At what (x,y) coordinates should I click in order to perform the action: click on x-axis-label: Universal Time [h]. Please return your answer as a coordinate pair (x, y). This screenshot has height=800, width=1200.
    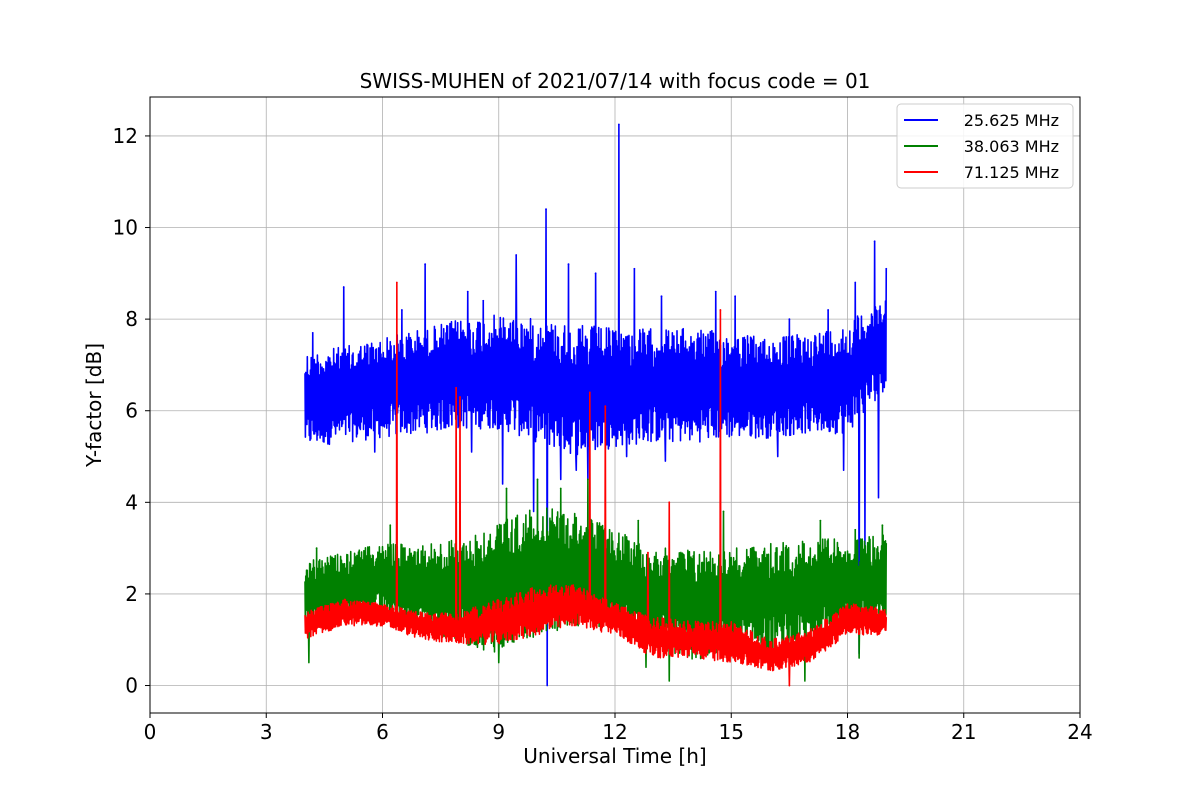
    Looking at the image, I should click on (614, 756).